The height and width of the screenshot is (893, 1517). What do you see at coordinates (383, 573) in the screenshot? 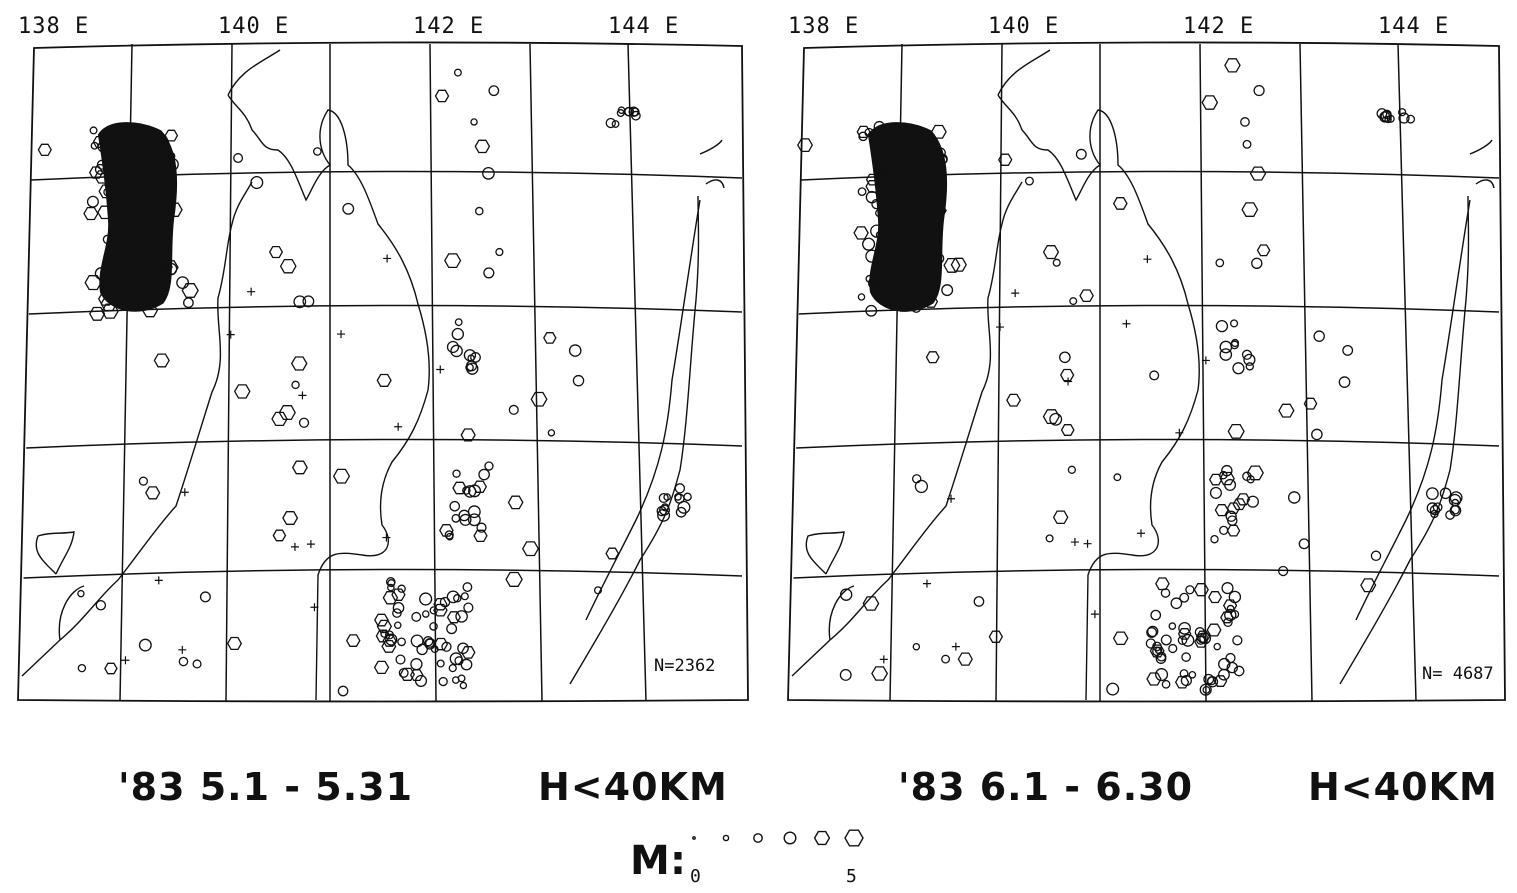
I see `parallel-line` at bounding box center [383, 573].